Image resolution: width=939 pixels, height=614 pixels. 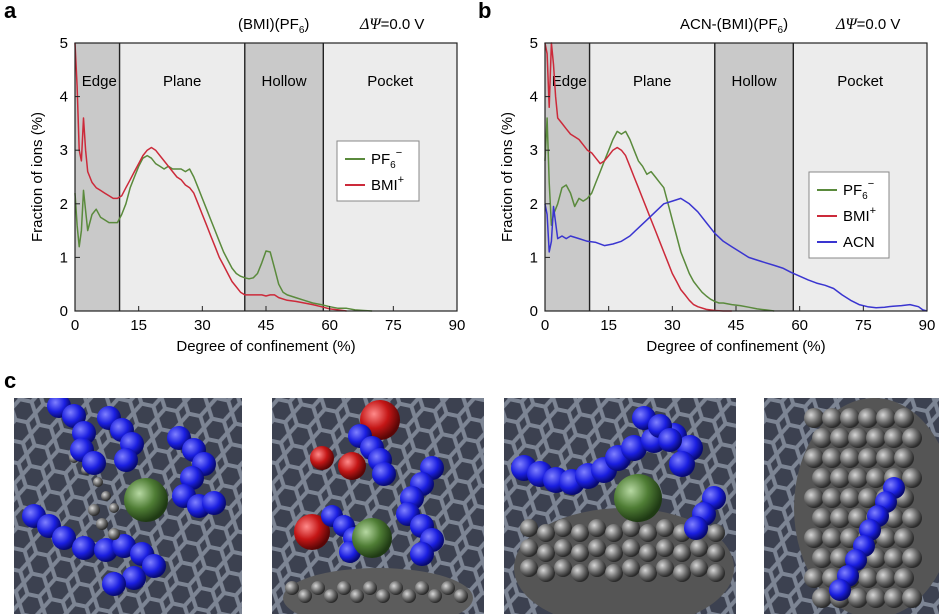 I want to click on panel-label-c: c, so click(x=10, y=380).